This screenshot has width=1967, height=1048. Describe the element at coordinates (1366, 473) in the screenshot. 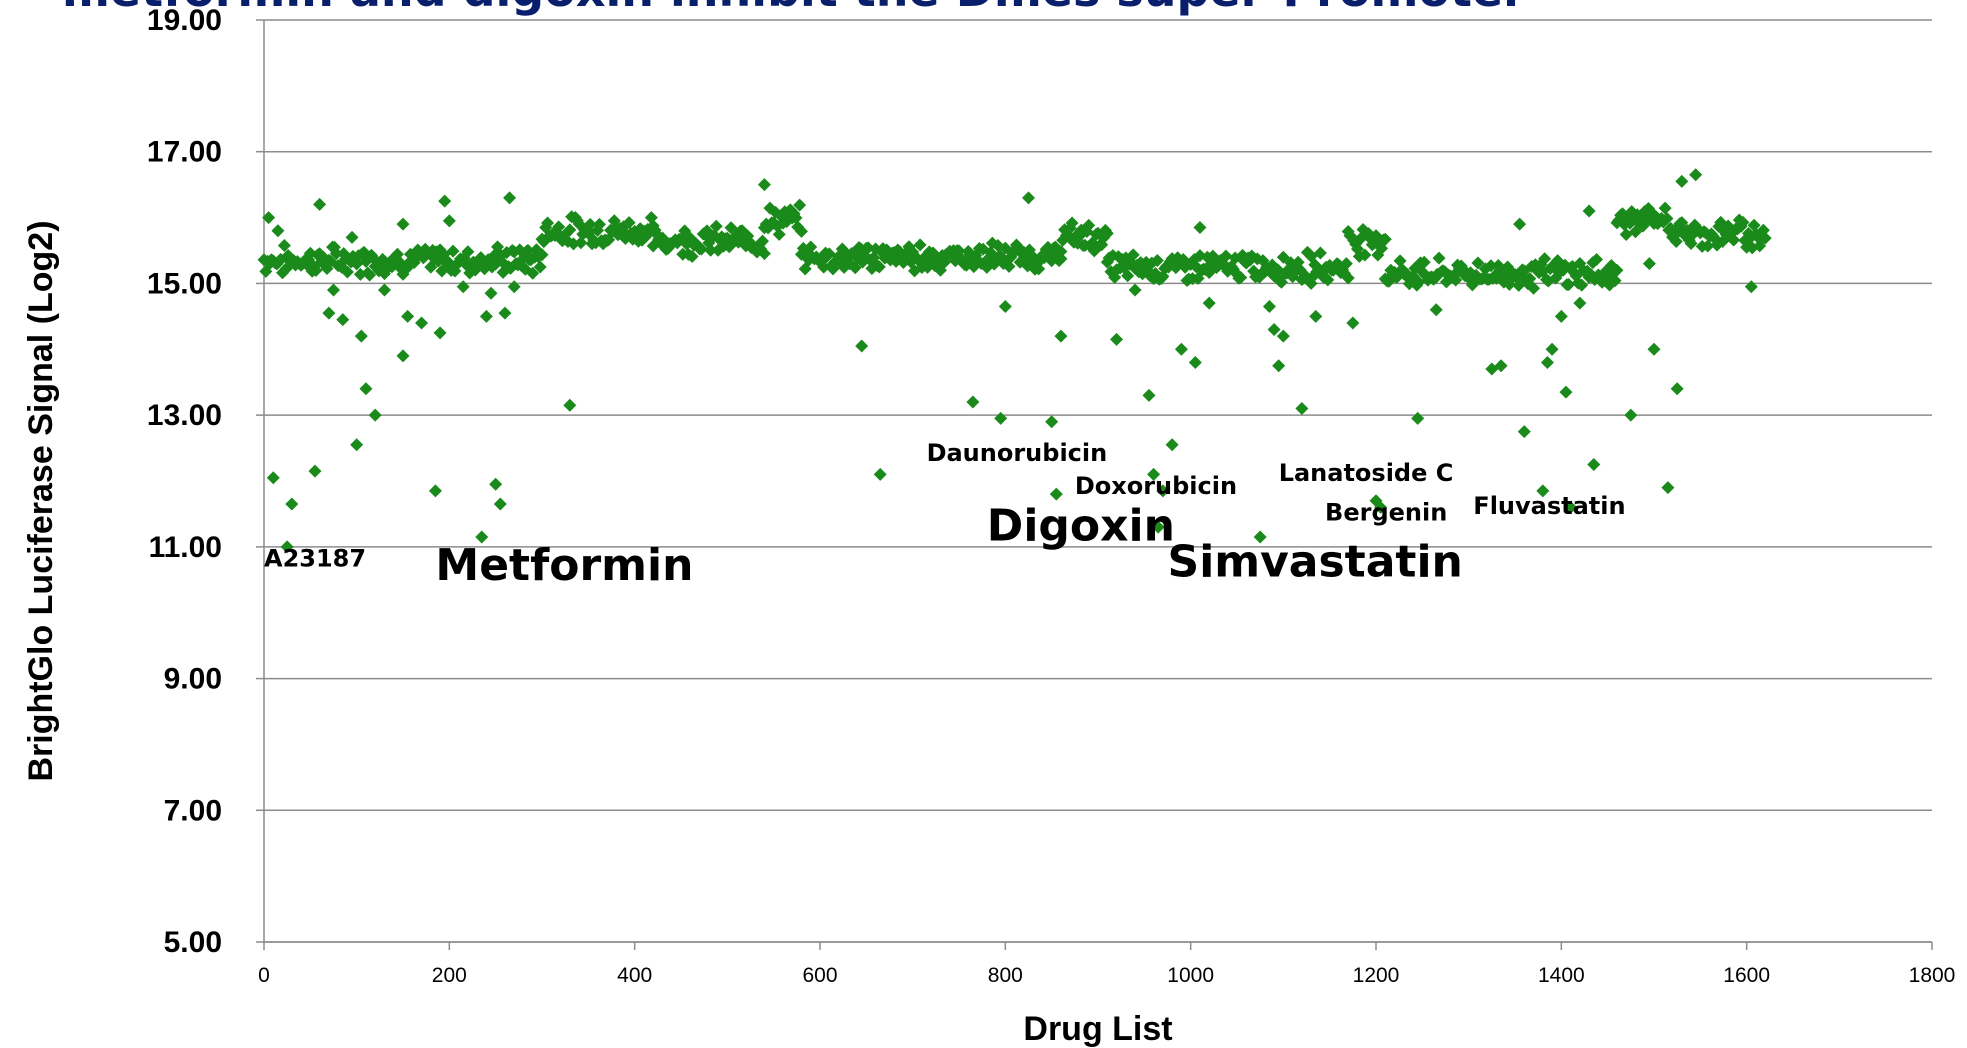

I see `annotation-label: Lanatoside C` at that location.